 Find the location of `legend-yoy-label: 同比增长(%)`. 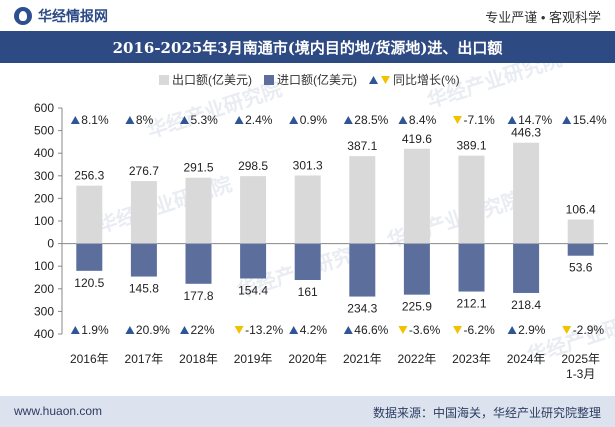

legend-yoy-label: 同比增长(%) is located at coordinates (426, 80).